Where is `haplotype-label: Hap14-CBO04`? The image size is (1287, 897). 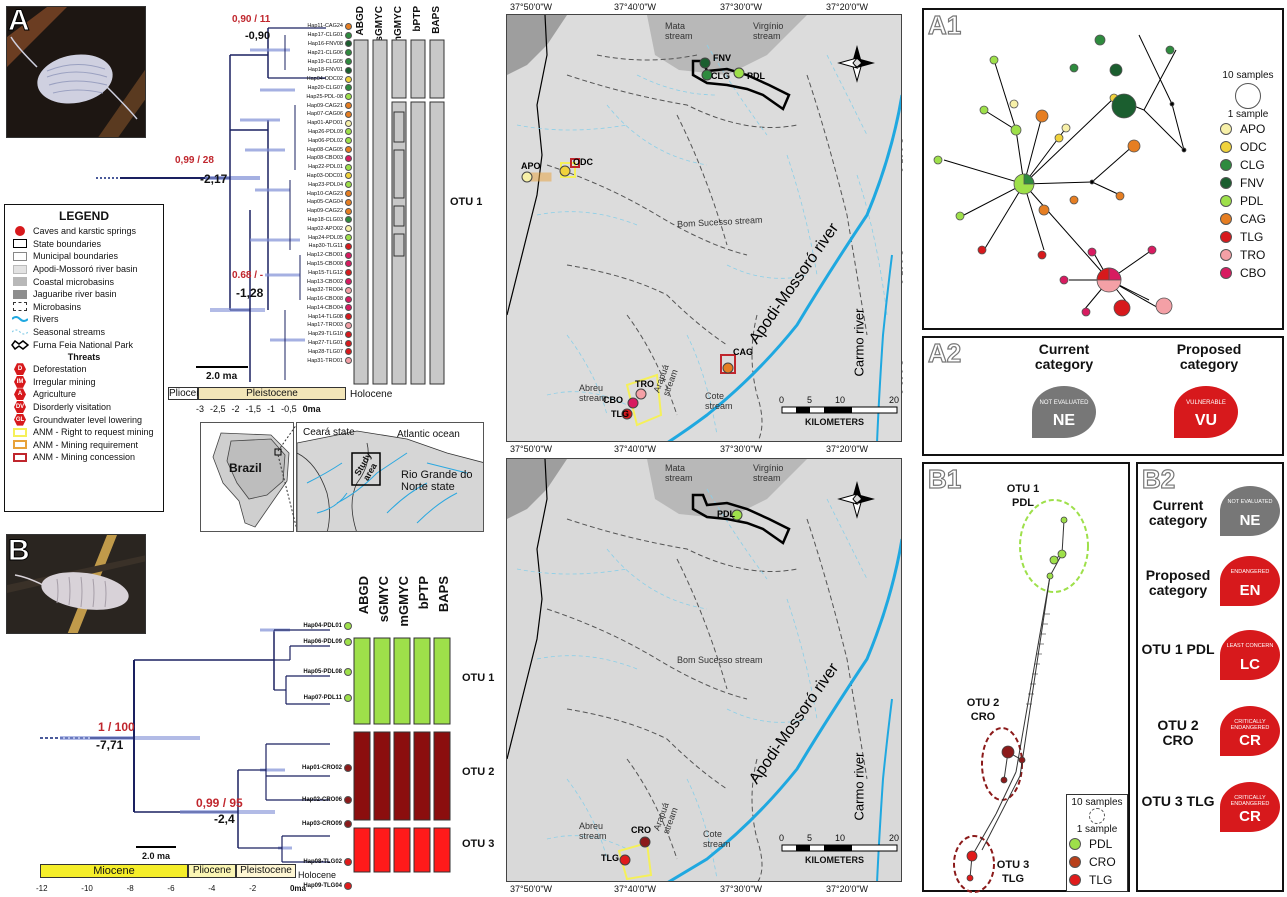 haplotype-label: Hap14-CBO04 is located at coordinates (324, 307).